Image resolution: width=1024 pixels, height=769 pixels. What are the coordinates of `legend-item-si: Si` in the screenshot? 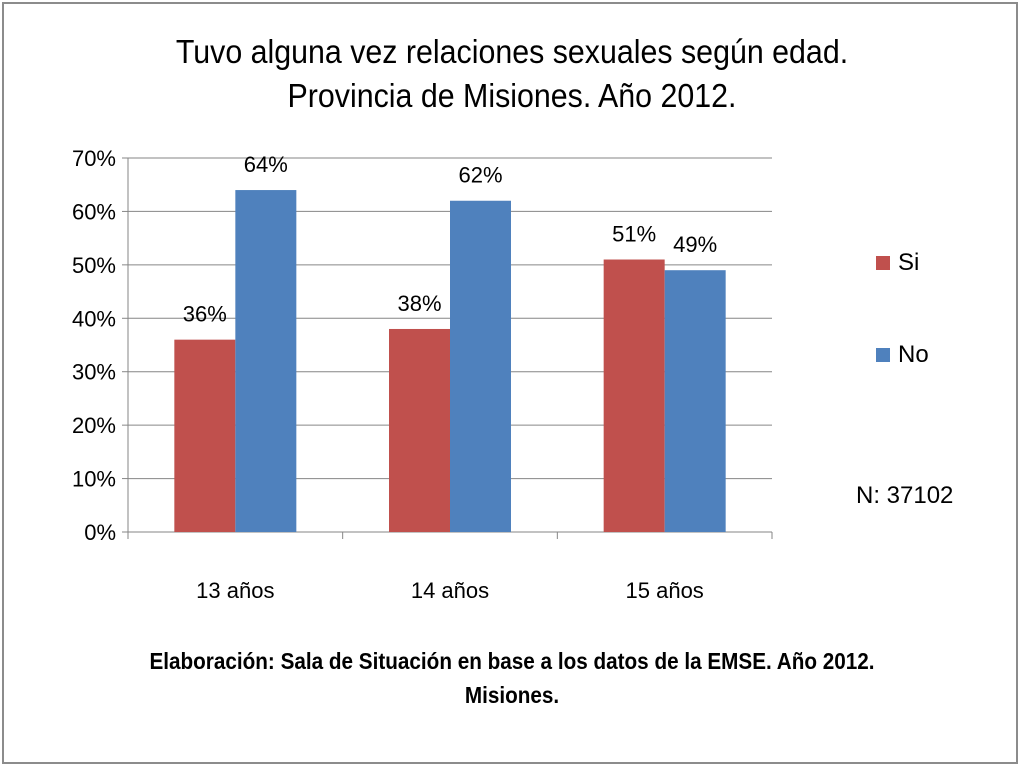 It's located at (902, 263).